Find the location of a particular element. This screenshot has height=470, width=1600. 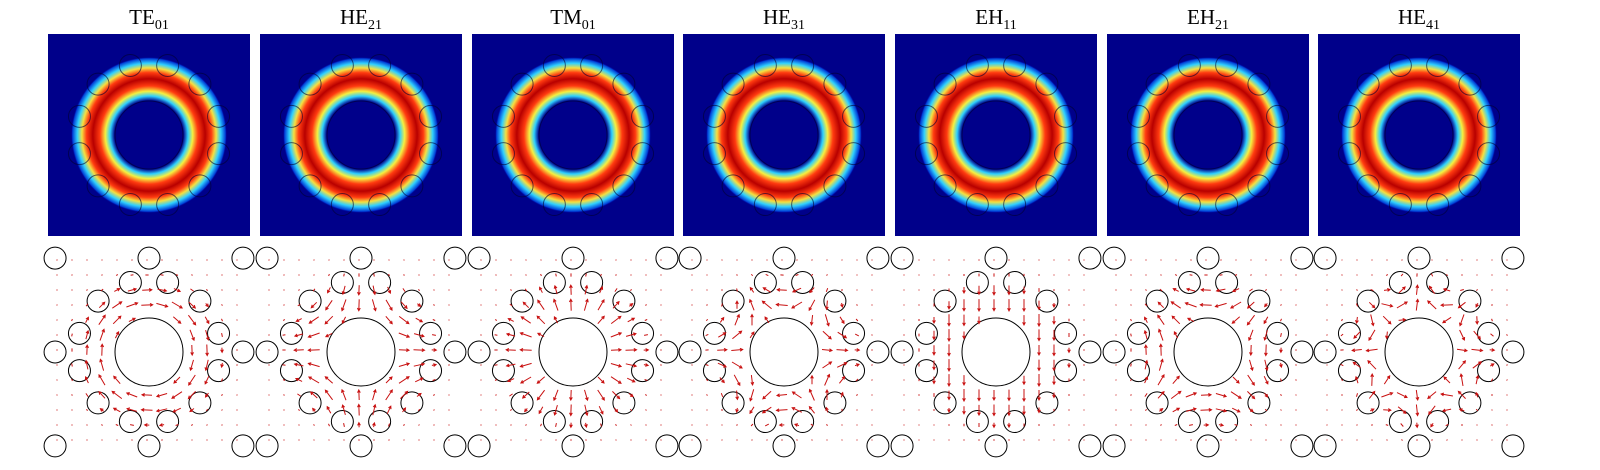

mode-subscript: 21 is located at coordinates (1222, 25).